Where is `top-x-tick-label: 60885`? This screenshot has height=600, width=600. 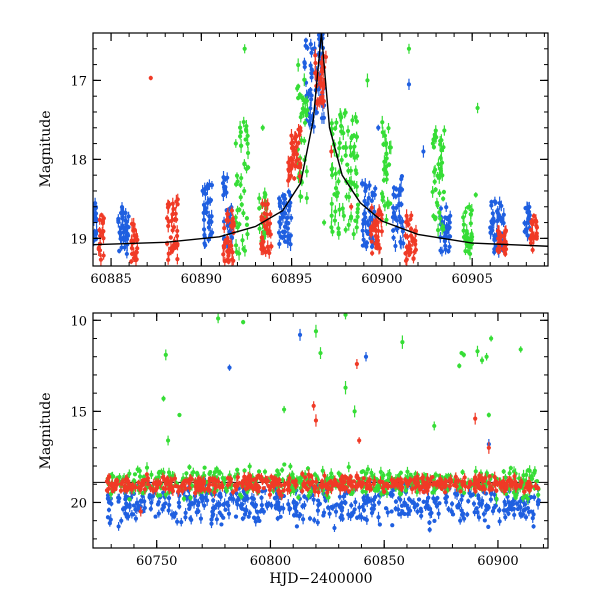 top-x-tick-label: 60885 is located at coordinates (110, 279).